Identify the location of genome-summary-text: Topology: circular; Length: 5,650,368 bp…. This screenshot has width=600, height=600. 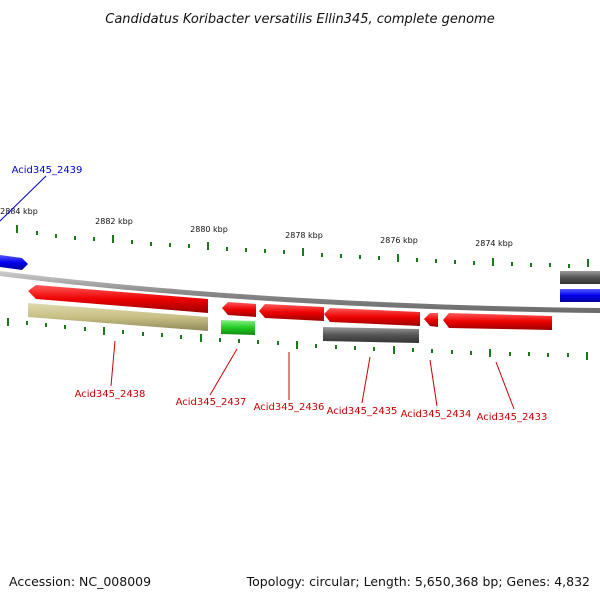
(418, 581).